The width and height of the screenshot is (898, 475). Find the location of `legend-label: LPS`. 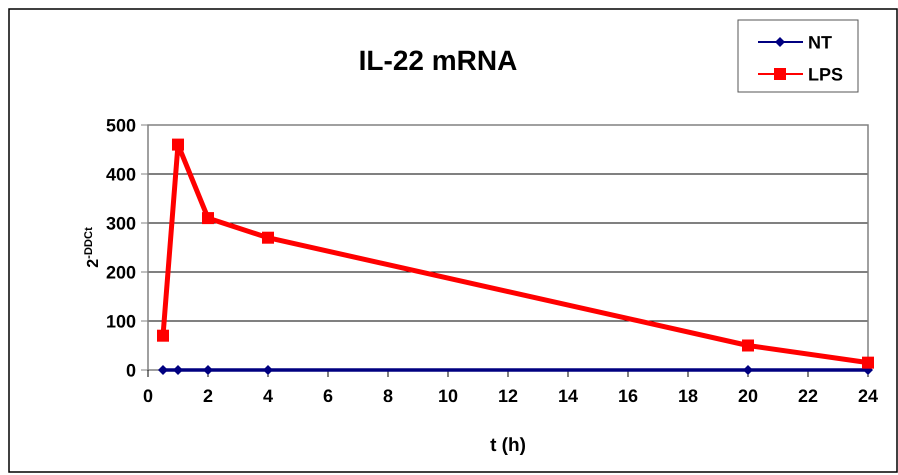

legend-label: LPS is located at coordinates (826, 74).